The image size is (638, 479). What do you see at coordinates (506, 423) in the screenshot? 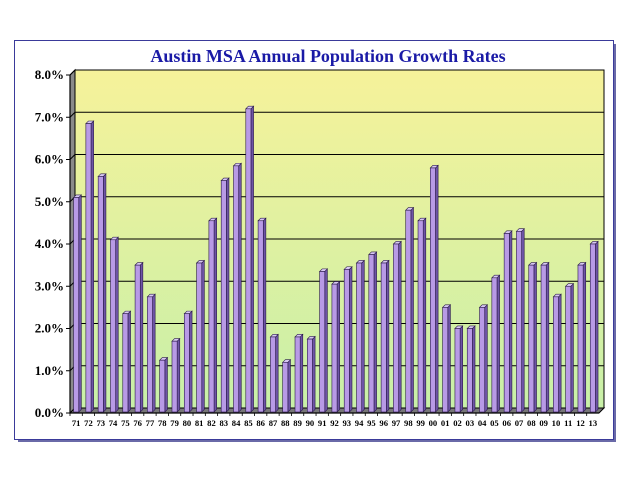
I see `x-tick-label: 06` at bounding box center [506, 423].